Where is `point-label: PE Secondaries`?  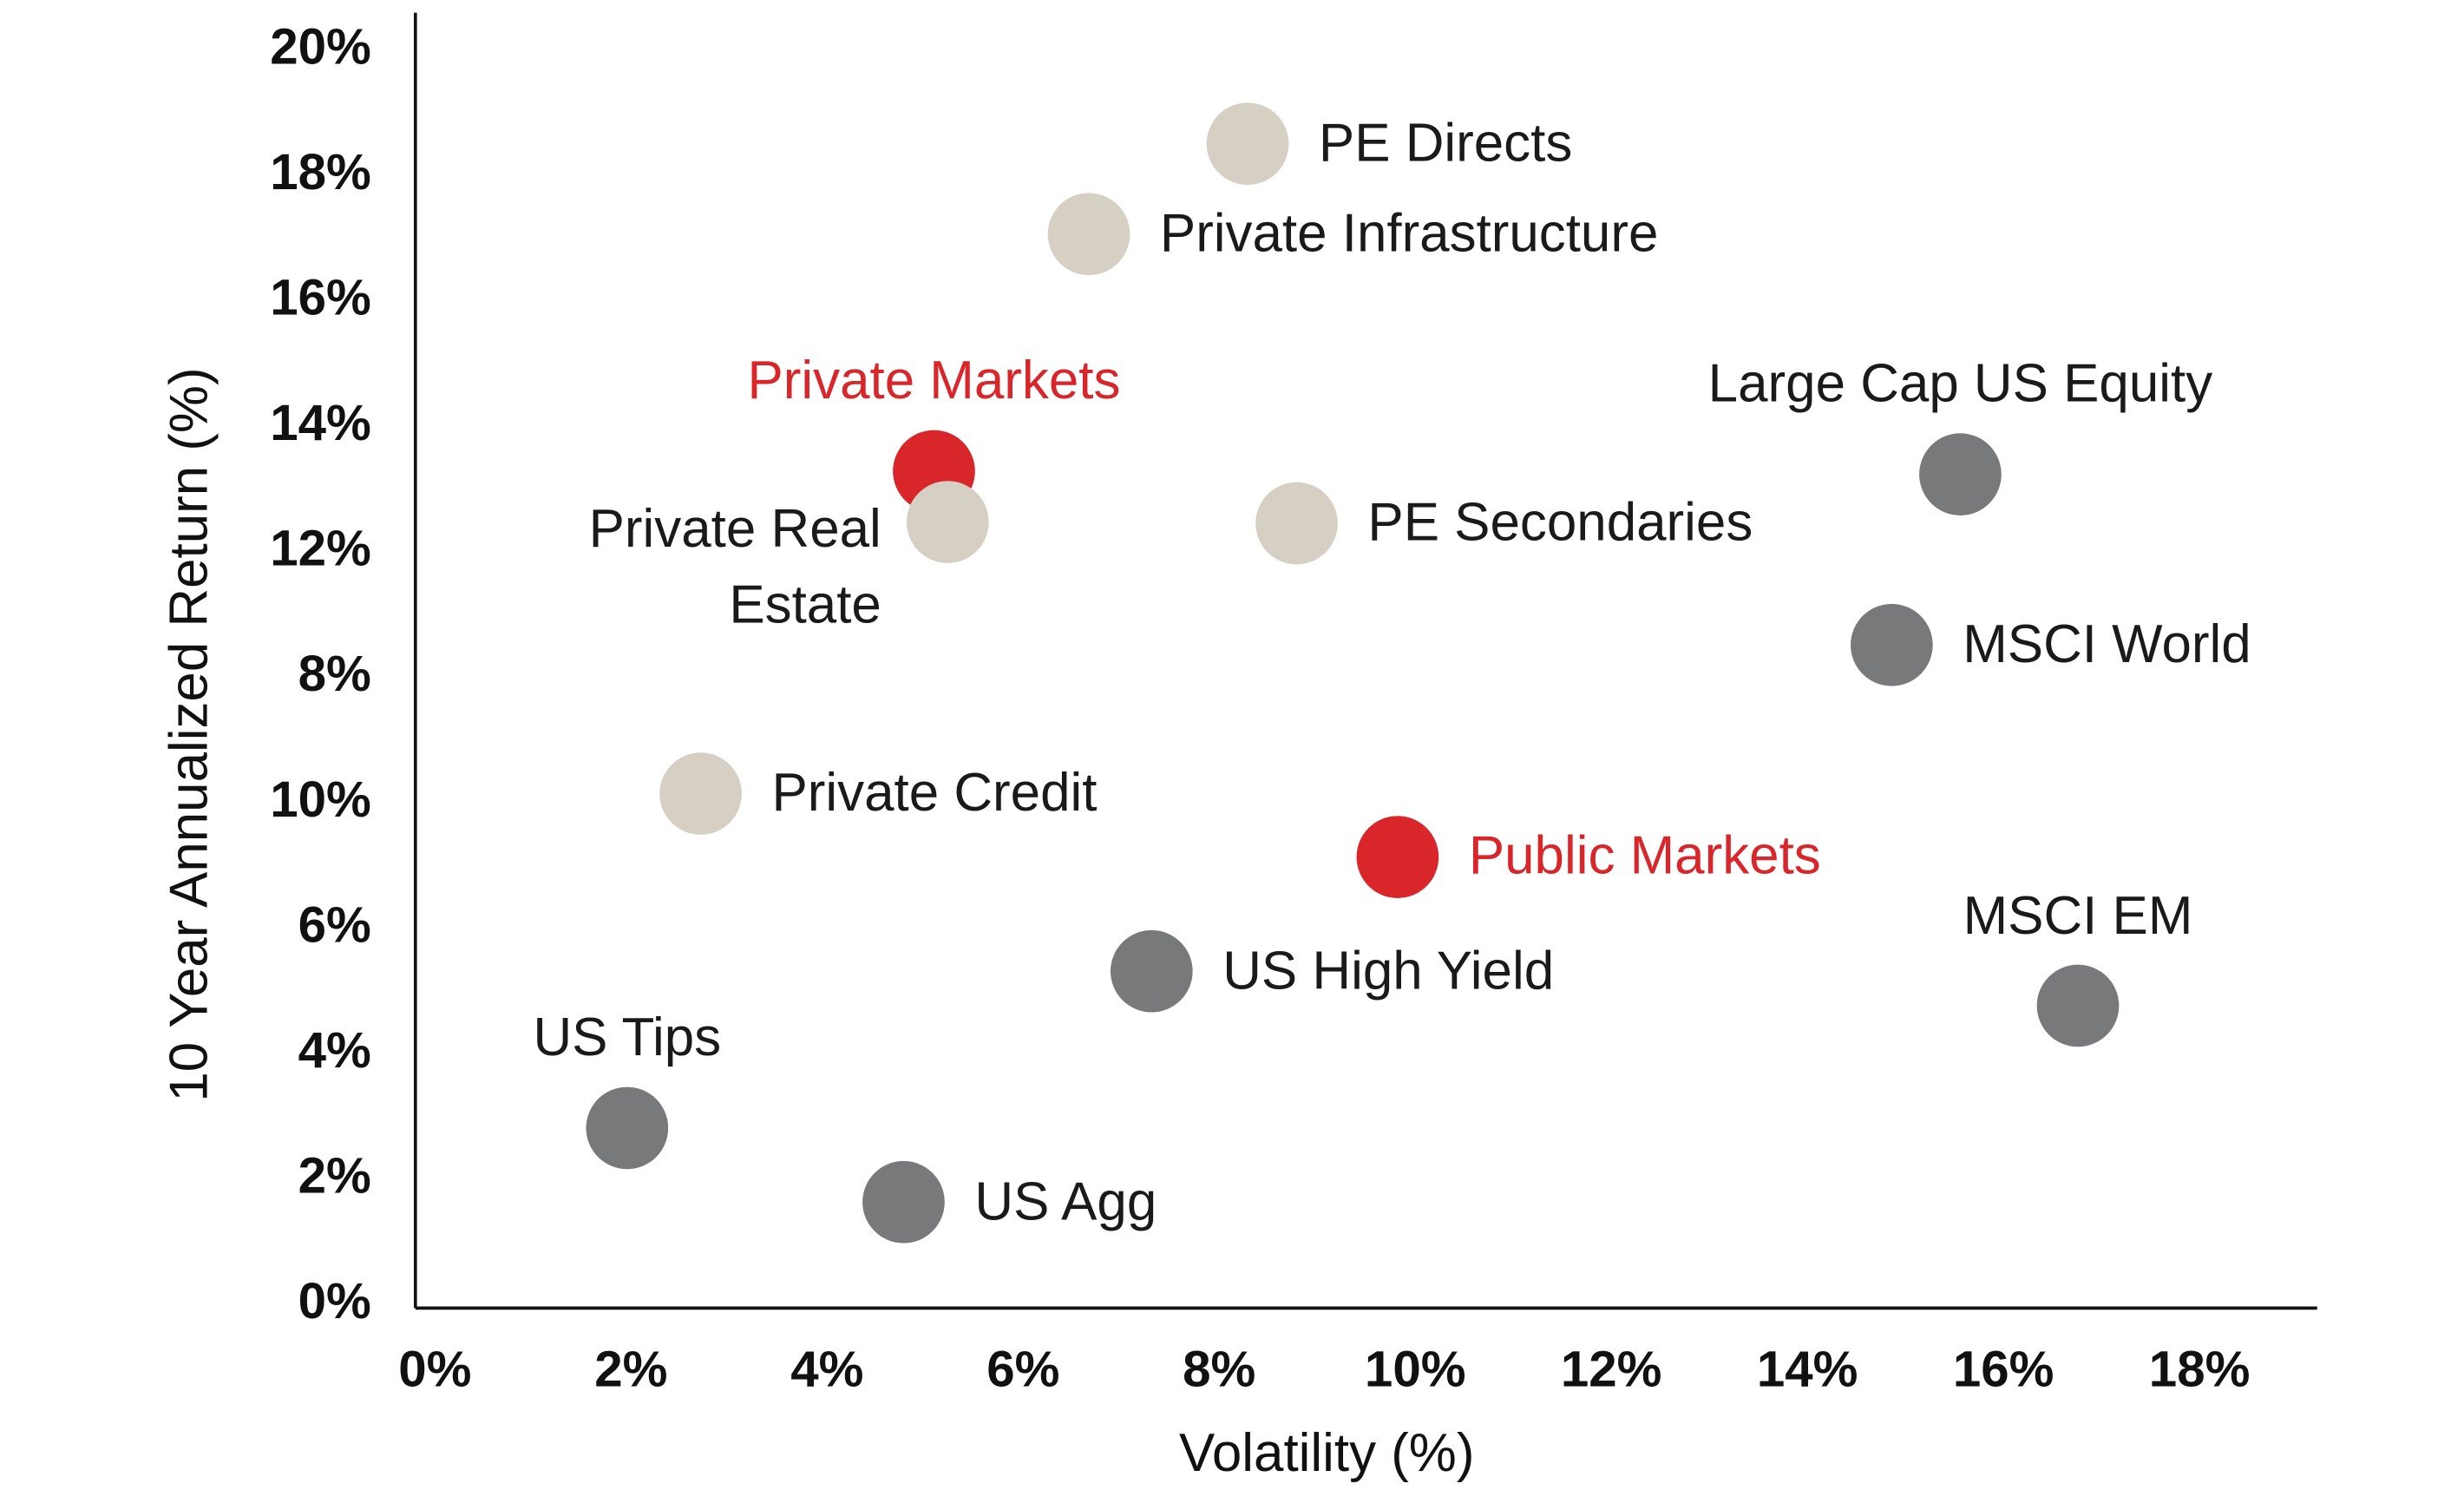 point-label: PE Secondaries is located at coordinates (1560, 523).